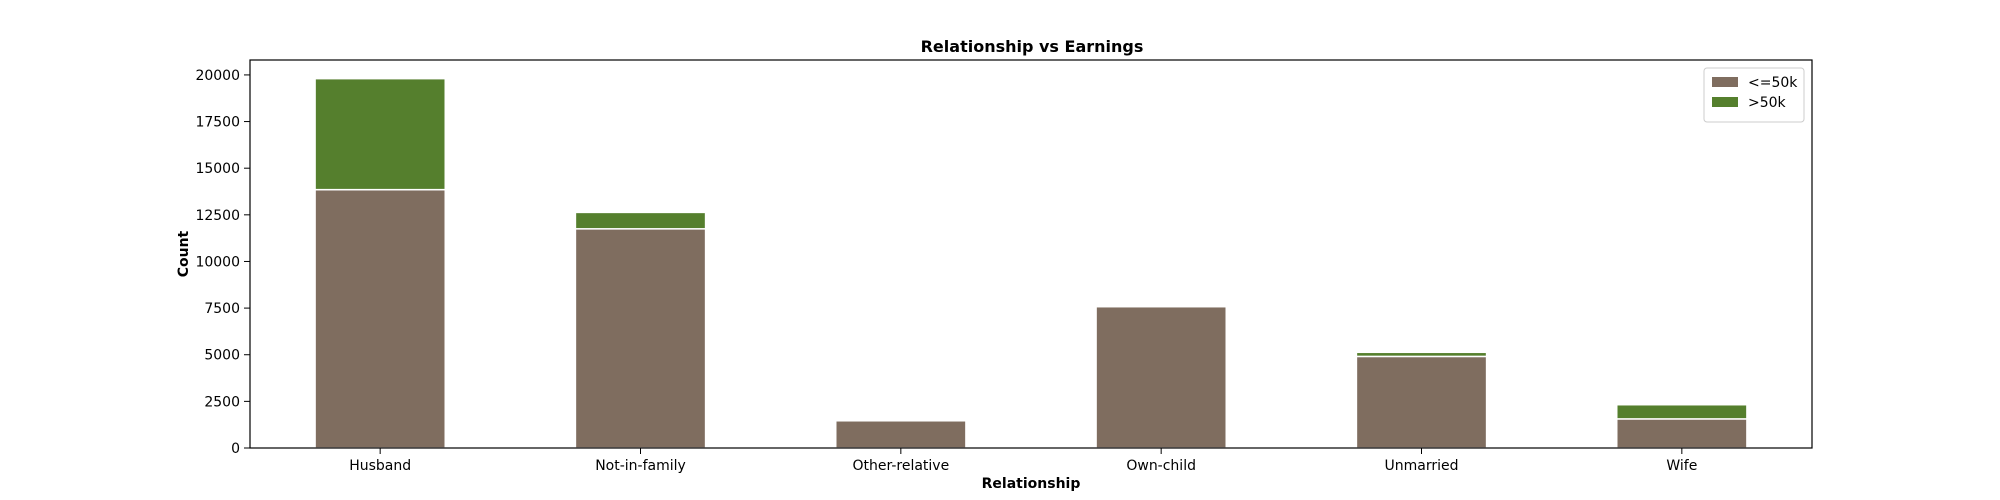 This screenshot has width=2000, height=500. What do you see at coordinates (1032, 46) in the screenshot?
I see `chart-title: Relationship vs Earnings` at bounding box center [1032, 46].